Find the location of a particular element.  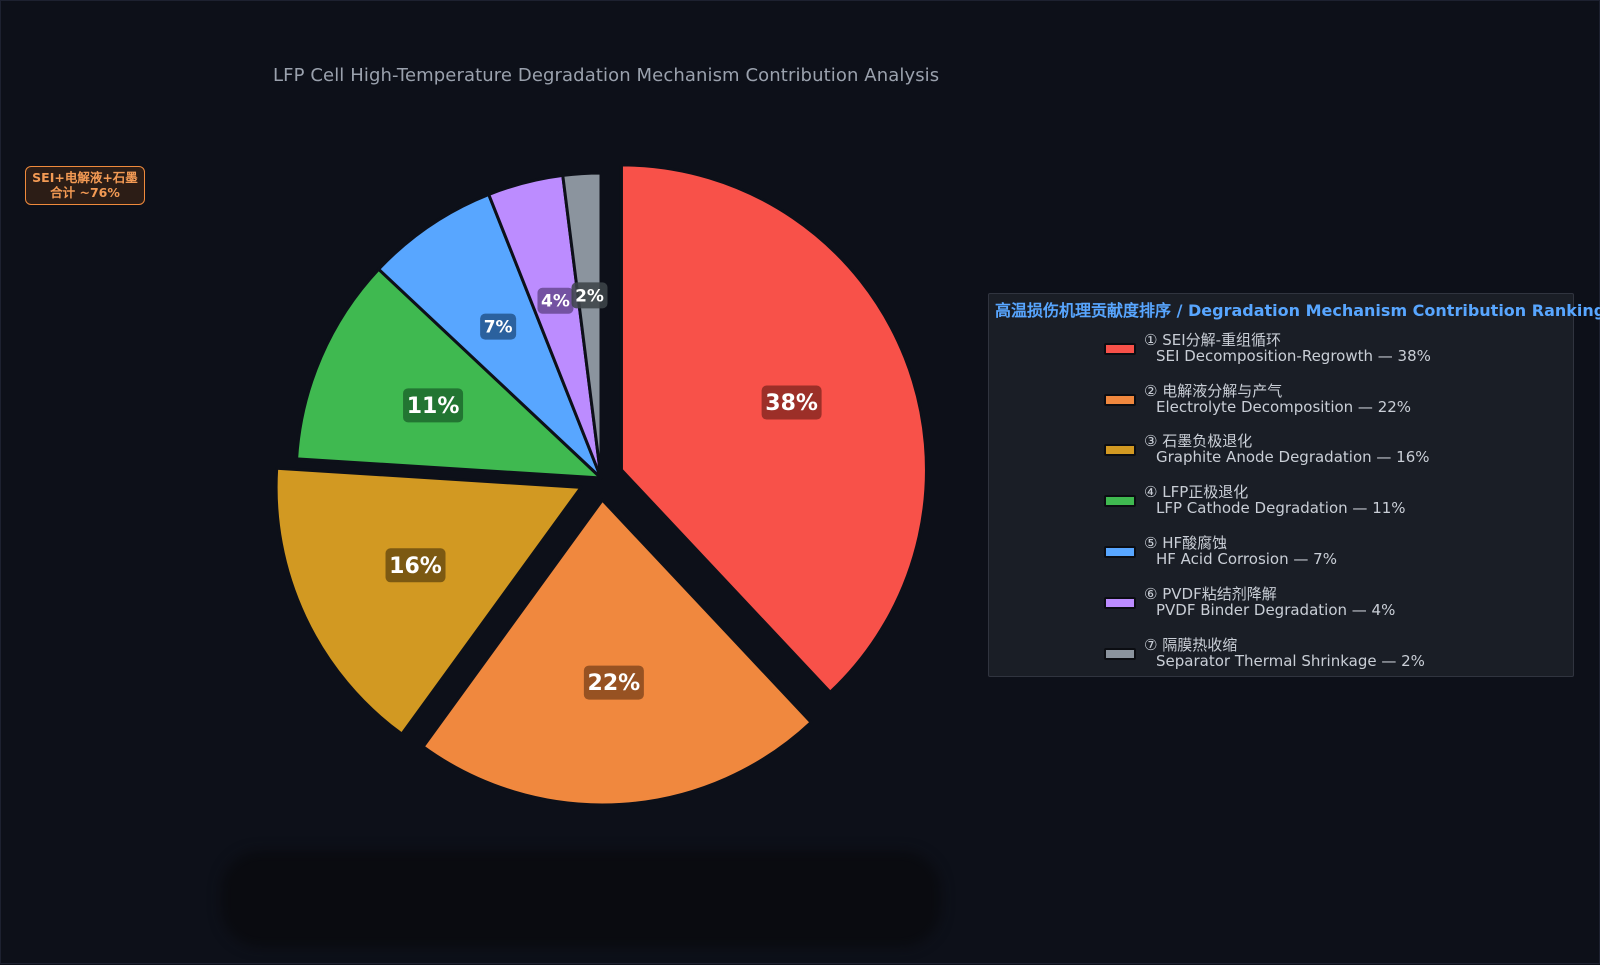

pie-slice-electrolyte is located at coordinates (617, 652).